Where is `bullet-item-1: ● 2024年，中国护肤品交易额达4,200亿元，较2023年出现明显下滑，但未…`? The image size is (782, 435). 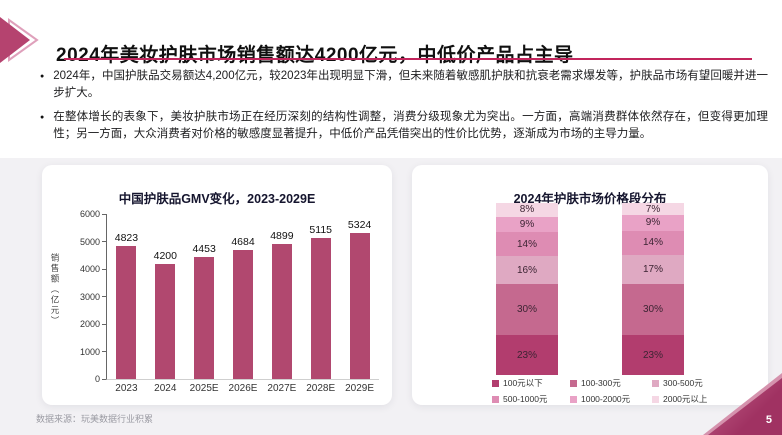 bullet-item-1: ● 2024年，中国护肤品交易额达4,200亿元，较2023年出现明显下滑，但未… is located at coordinates (404, 85).